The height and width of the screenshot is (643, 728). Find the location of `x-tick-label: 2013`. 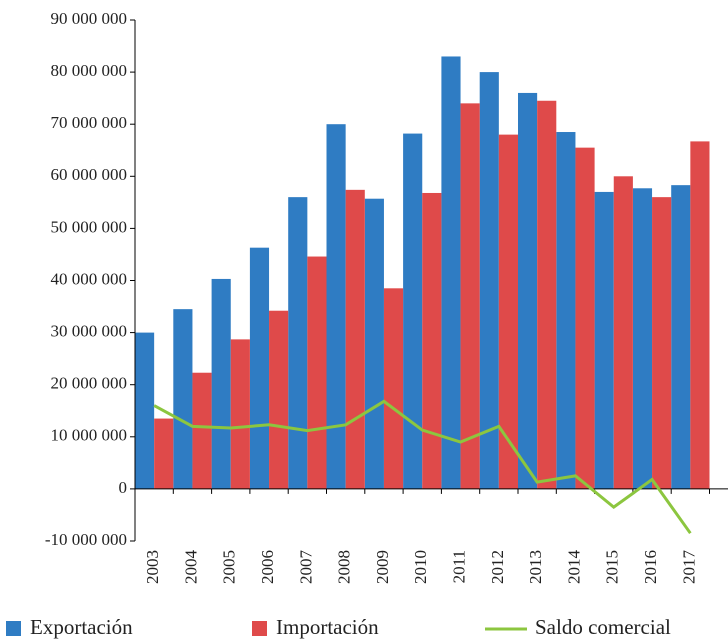

x-tick-label: 2013 is located at coordinates (535, 567).